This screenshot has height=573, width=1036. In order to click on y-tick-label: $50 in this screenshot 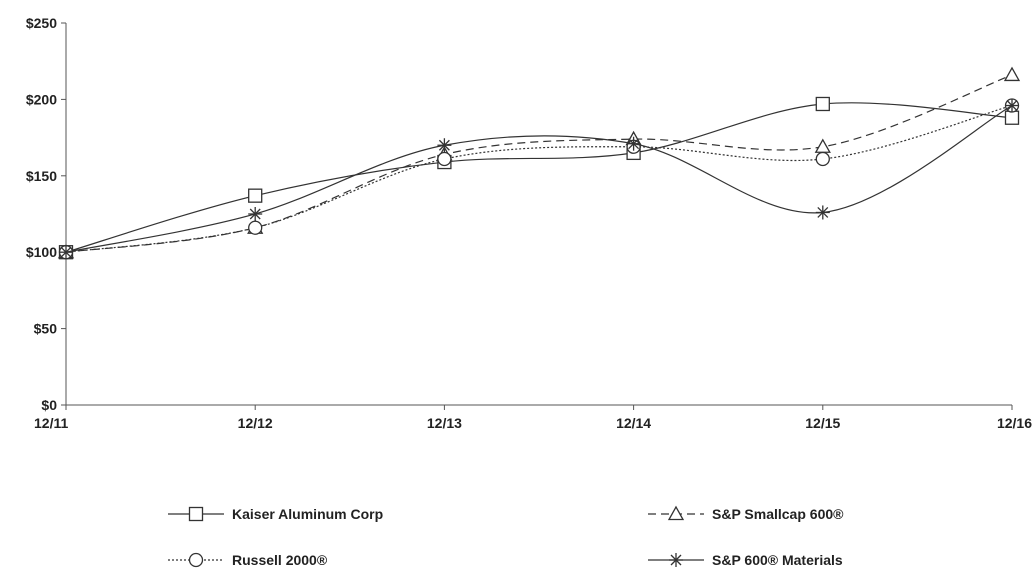, I will do `click(46, 329)`.